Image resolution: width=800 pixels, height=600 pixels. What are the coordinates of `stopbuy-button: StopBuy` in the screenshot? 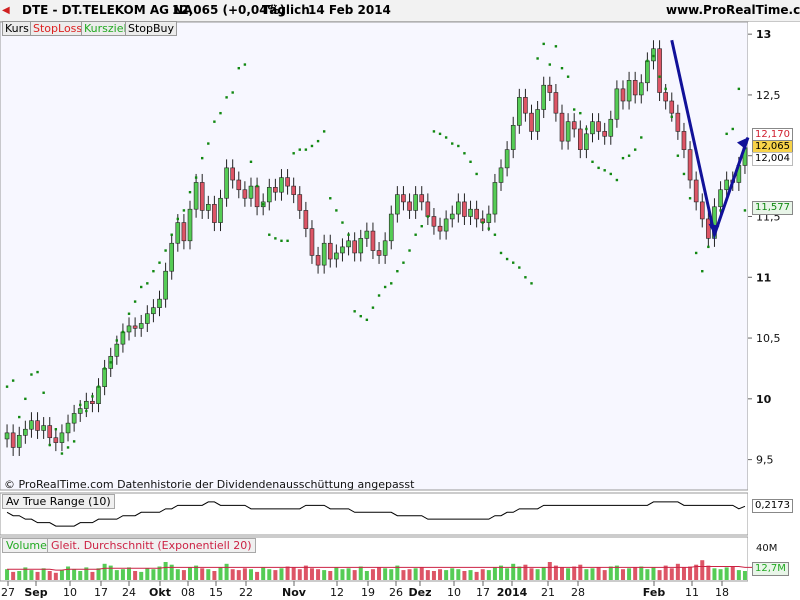 It's located at (151, 28).